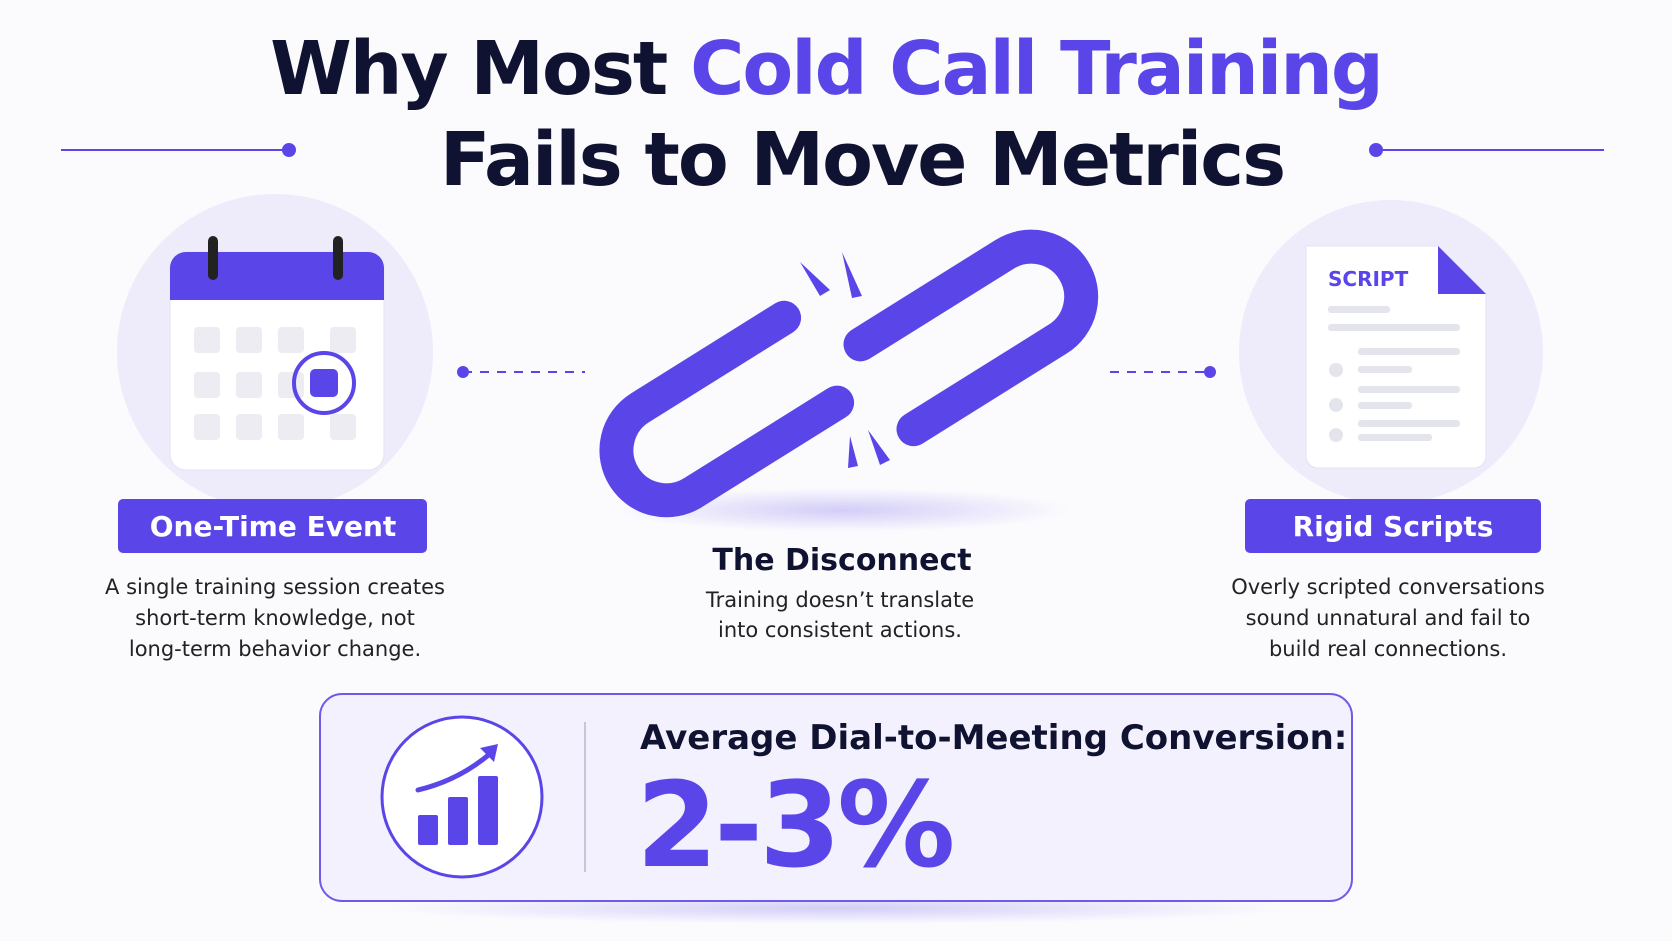 The image size is (1672, 941). I want to click on stat-value: 2-3%, so click(794, 825).